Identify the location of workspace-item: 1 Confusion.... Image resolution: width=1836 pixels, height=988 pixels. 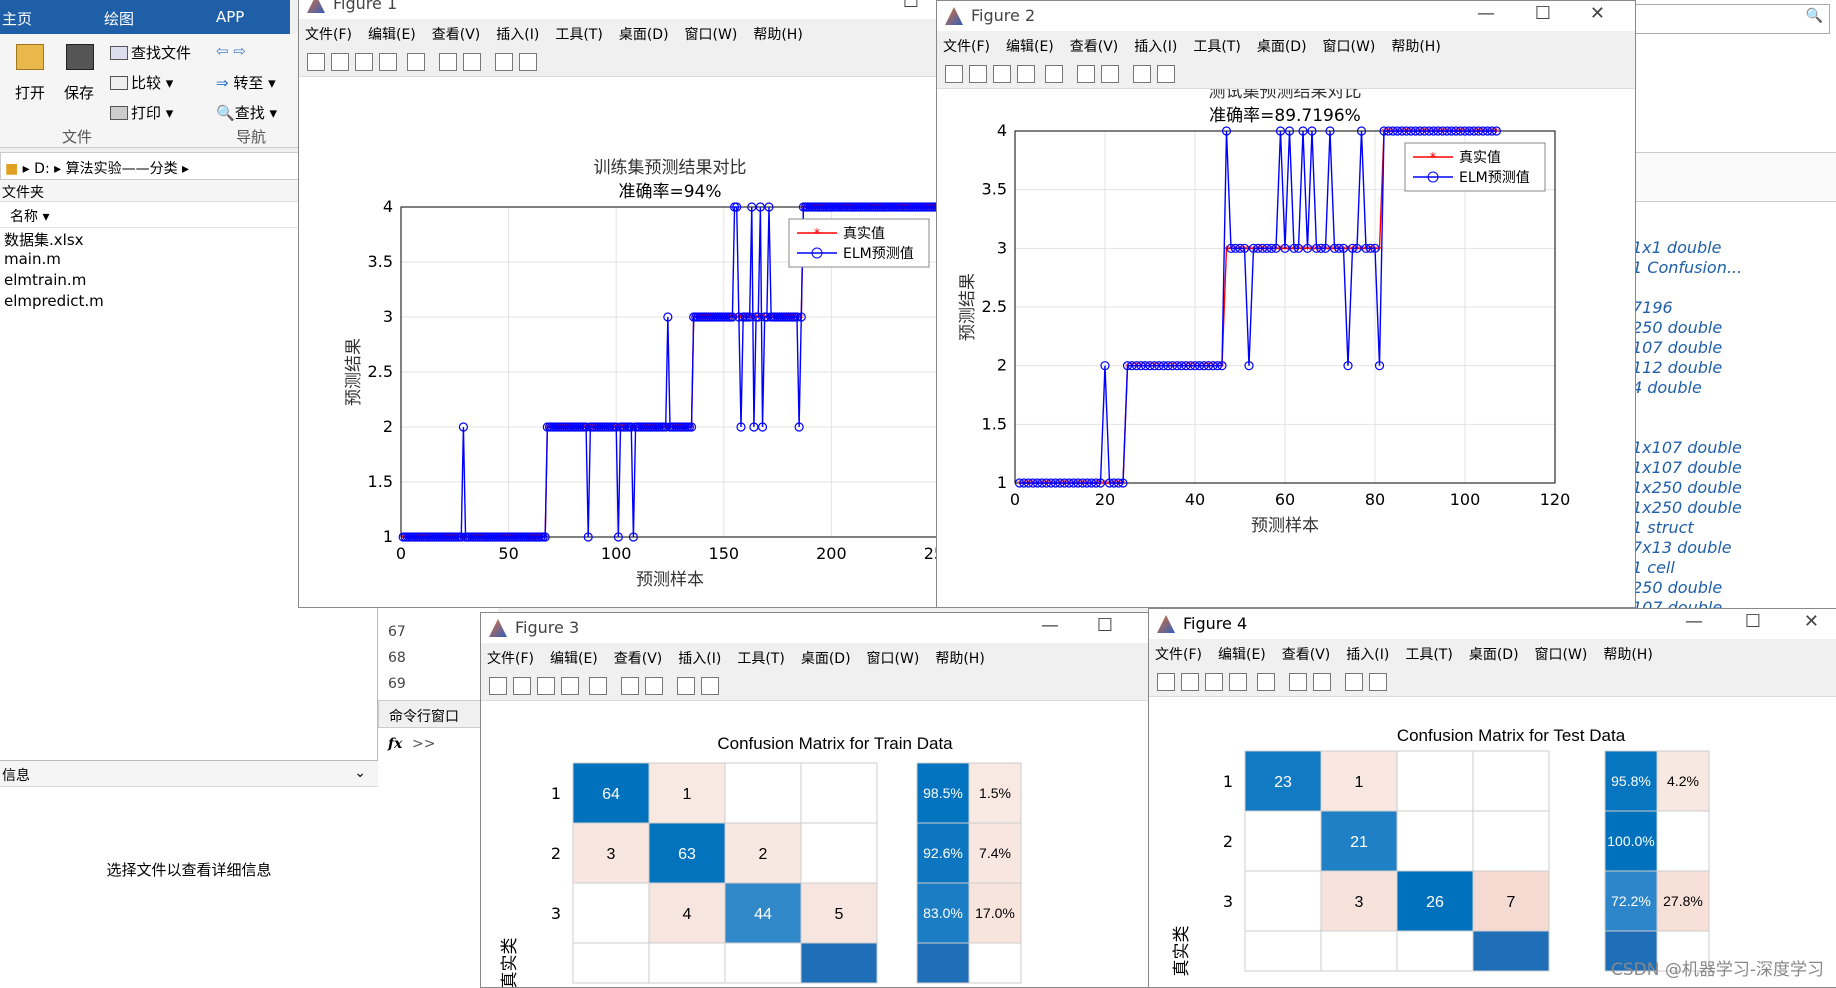
(1687, 267).